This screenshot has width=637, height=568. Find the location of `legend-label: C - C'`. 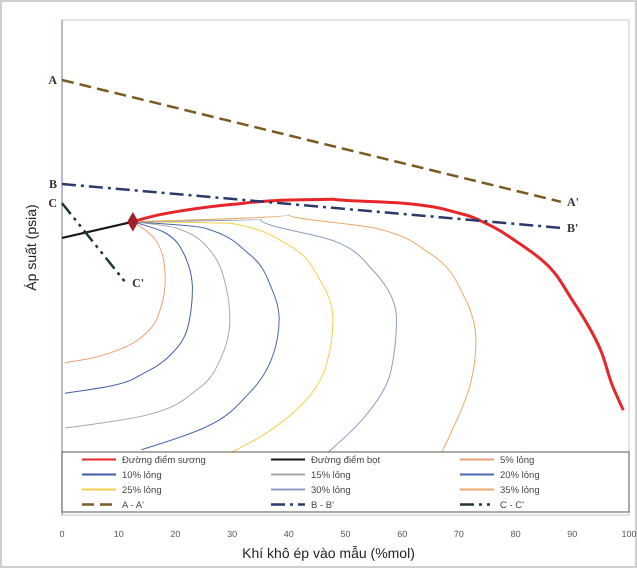

legend-label: C - C' is located at coordinates (512, 505).